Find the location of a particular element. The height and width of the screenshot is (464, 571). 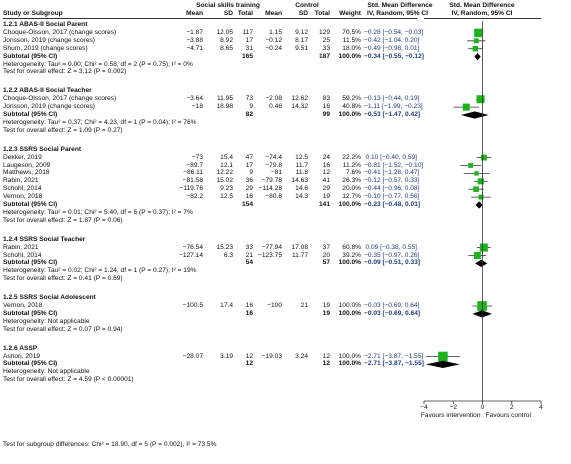

subtotal-ci-text: −2.71 [−3.87, −1.55] is located at coordinates (394, 364).